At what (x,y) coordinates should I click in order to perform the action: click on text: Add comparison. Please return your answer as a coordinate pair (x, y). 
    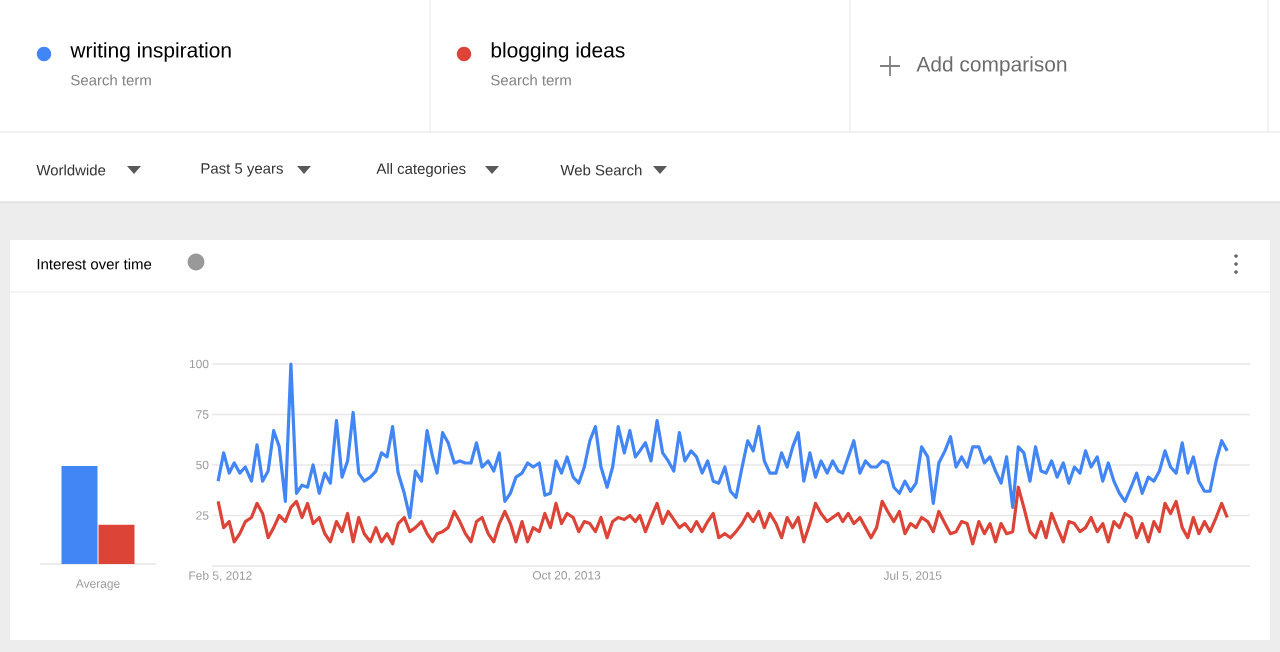
    Looking at the image, I should click on (991, 66).